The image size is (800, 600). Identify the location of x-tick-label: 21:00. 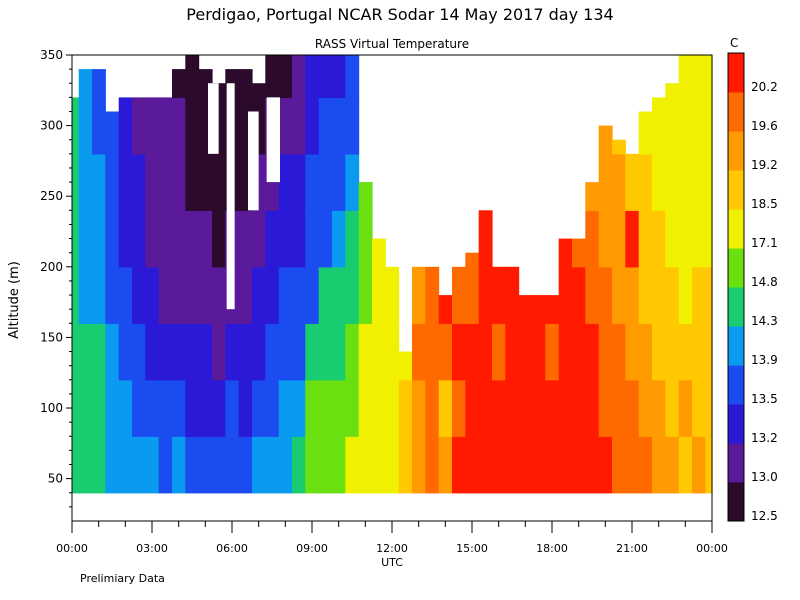
(632, 548).